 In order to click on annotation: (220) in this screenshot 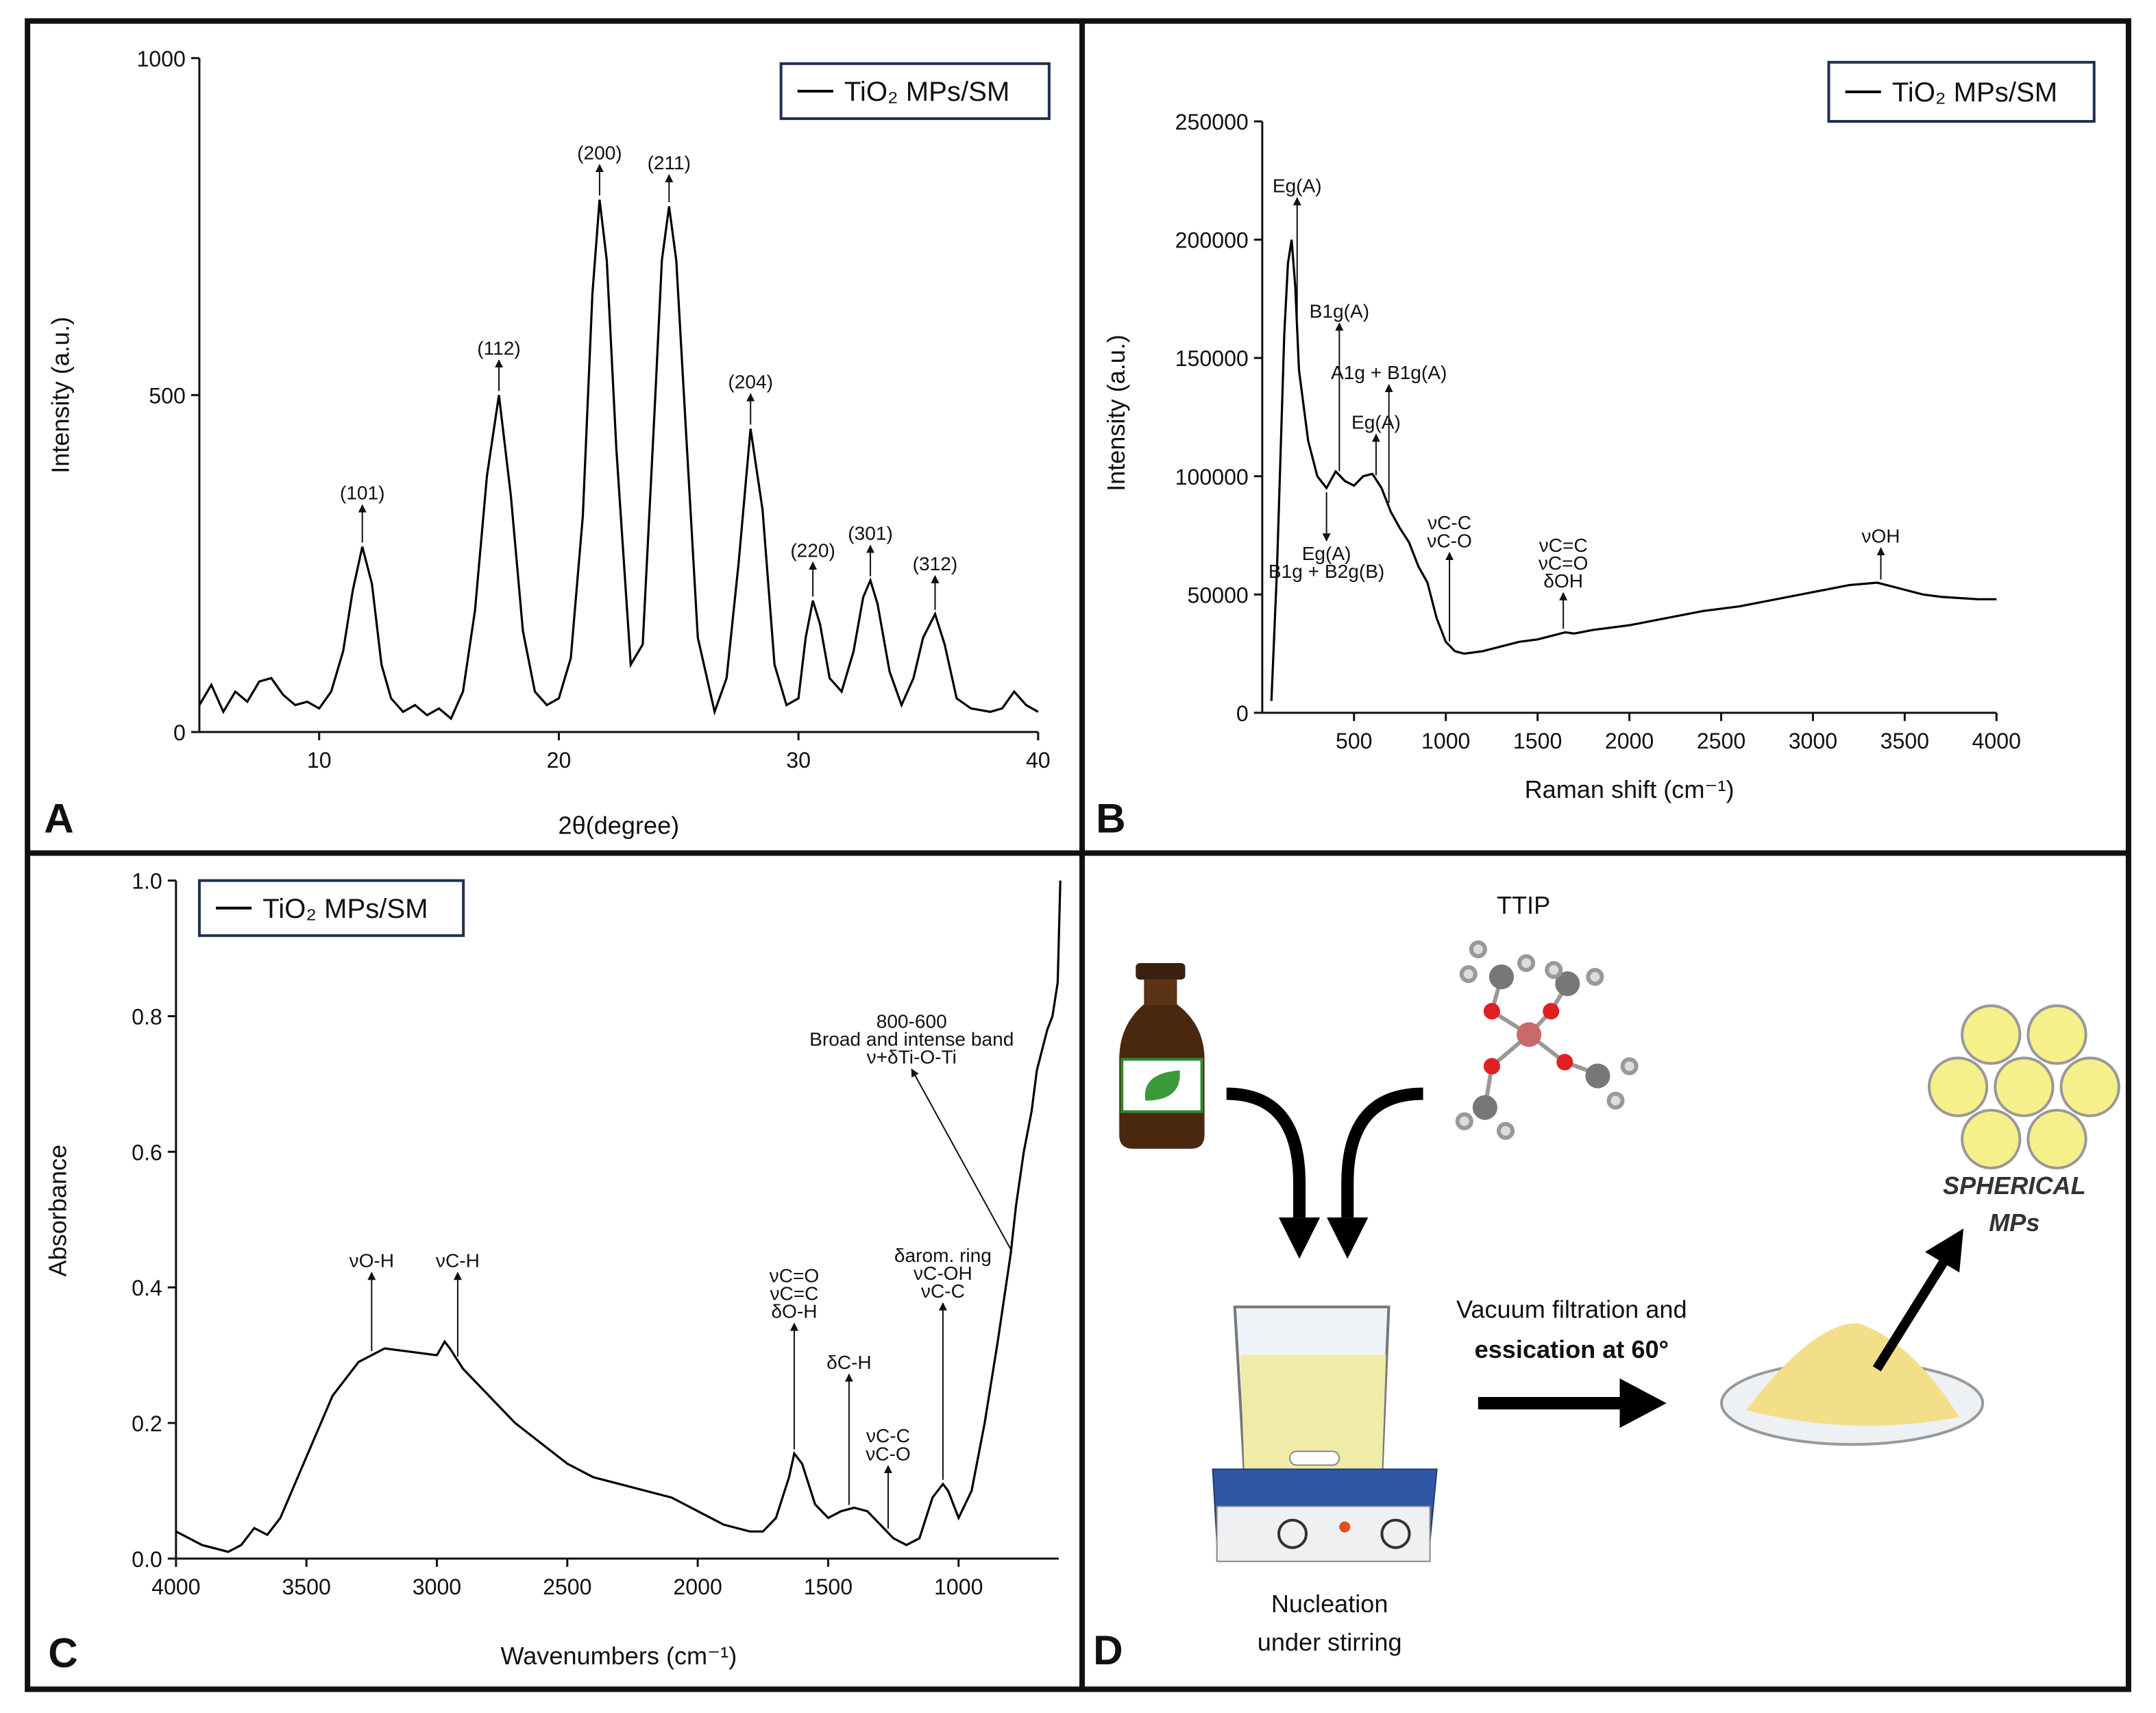, I will do `click(812, 550)`.